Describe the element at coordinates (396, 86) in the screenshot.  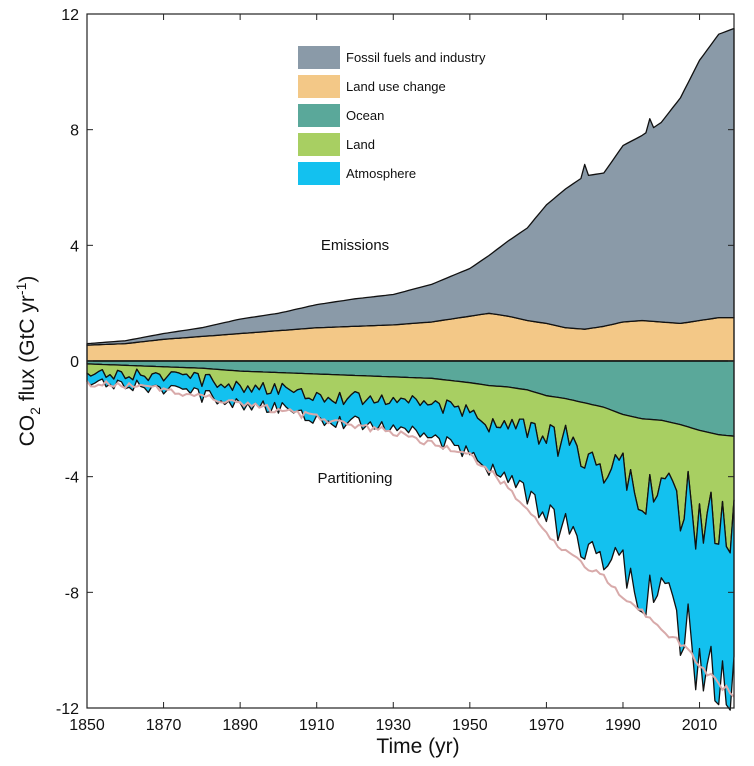
I see `legend-label: Land use change` at that location.